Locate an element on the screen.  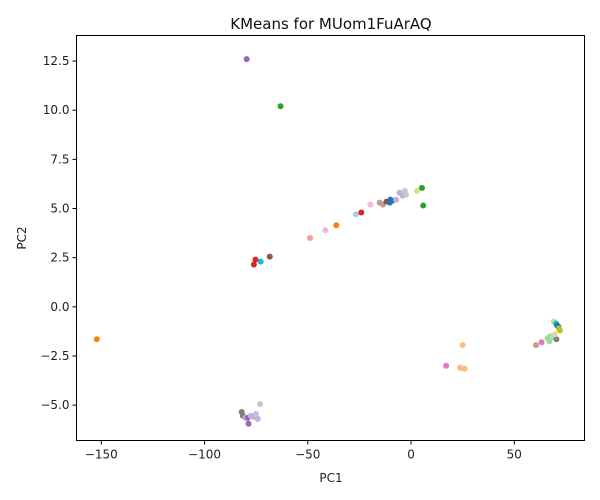
y-tick-label: 7.5 is located at coordinates (59, 159).